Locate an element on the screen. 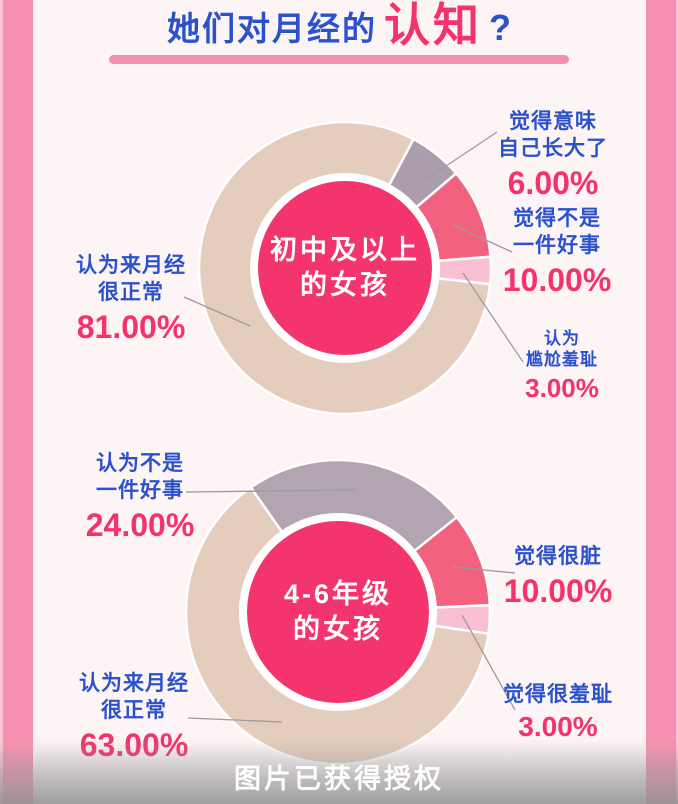 The image size is (678, 804). watermark-bar: 图片已获得授权 is located at coordinates (339, 772).